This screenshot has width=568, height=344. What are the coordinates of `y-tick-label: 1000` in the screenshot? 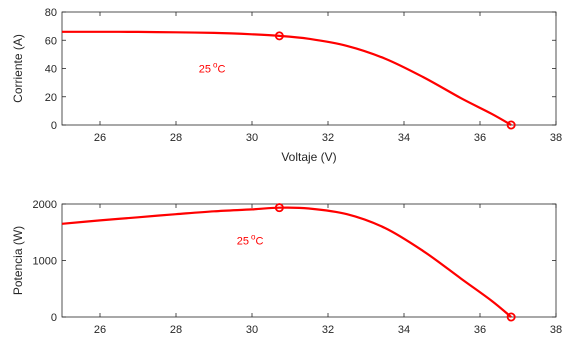 It's located at (45, 262).